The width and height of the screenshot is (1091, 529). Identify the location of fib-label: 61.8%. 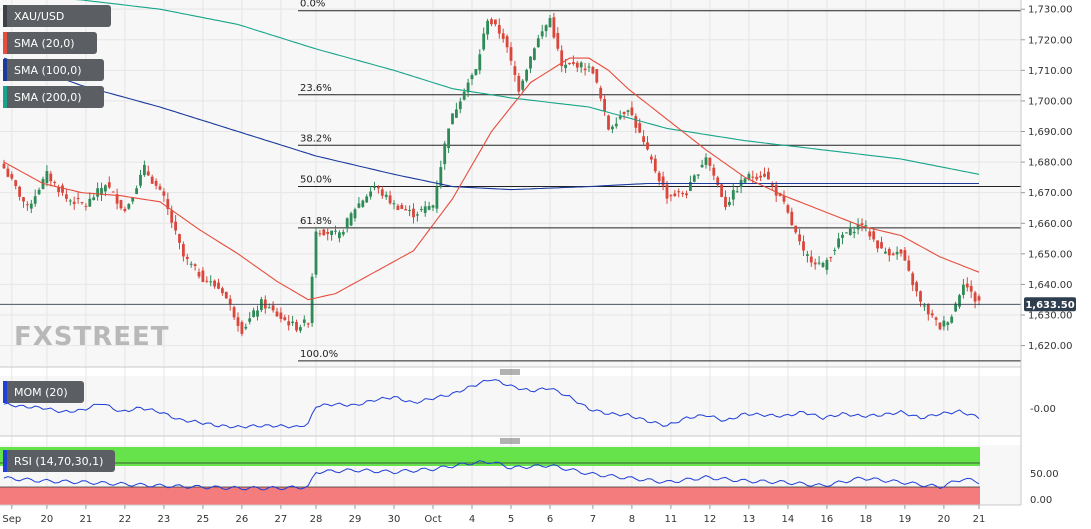
(316, 221).